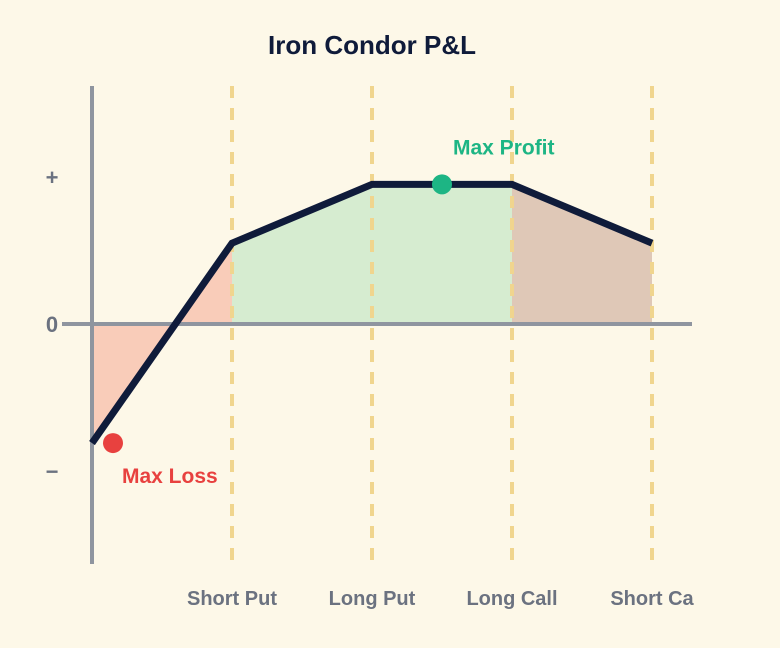  What do you see at coordinates (442, 184) in the screenshot?
I see `max-profit-marker` at bounding box center [442, 184].